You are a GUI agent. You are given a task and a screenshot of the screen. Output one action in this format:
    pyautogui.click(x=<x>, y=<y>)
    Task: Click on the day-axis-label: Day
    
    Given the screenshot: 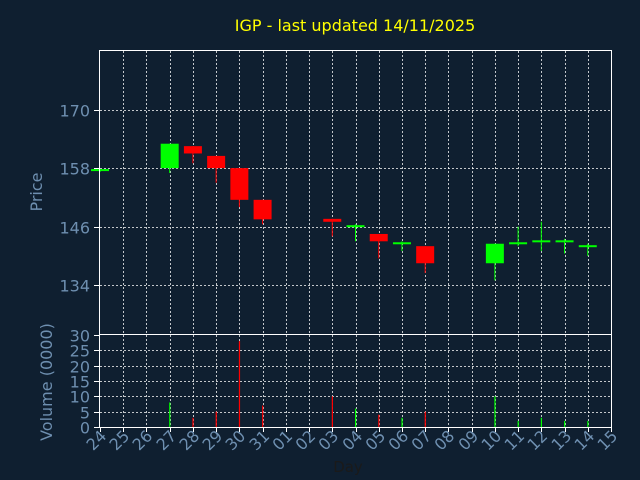 What is the action you would take?
    pyautogui.click(x=348, y=467)
    